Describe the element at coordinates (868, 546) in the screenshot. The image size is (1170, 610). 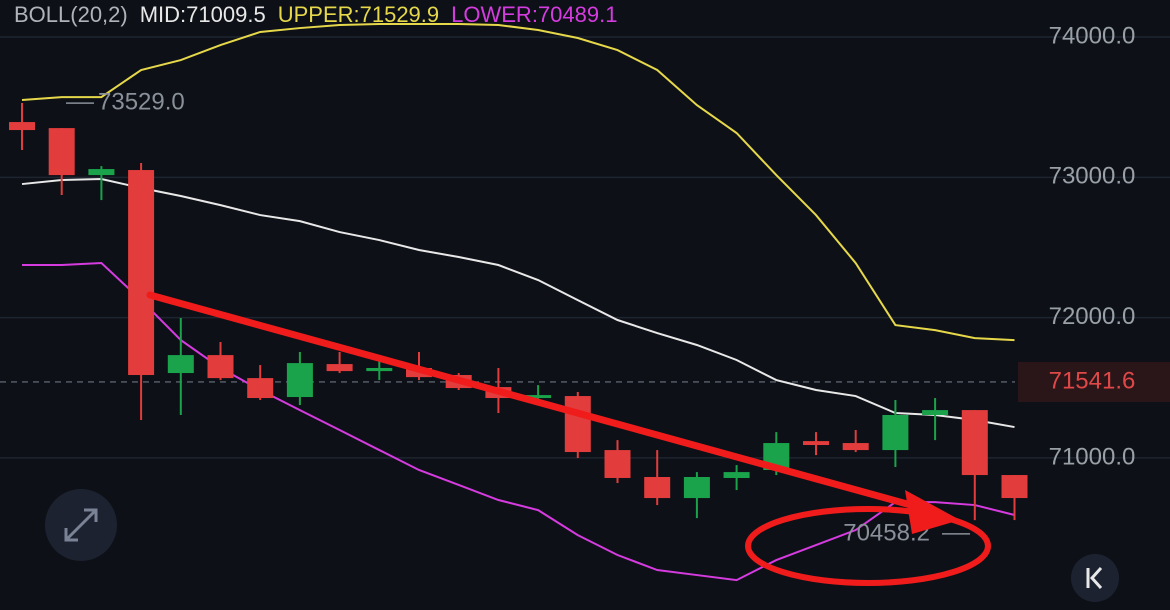
I see `highlight-ellipse` at that location.